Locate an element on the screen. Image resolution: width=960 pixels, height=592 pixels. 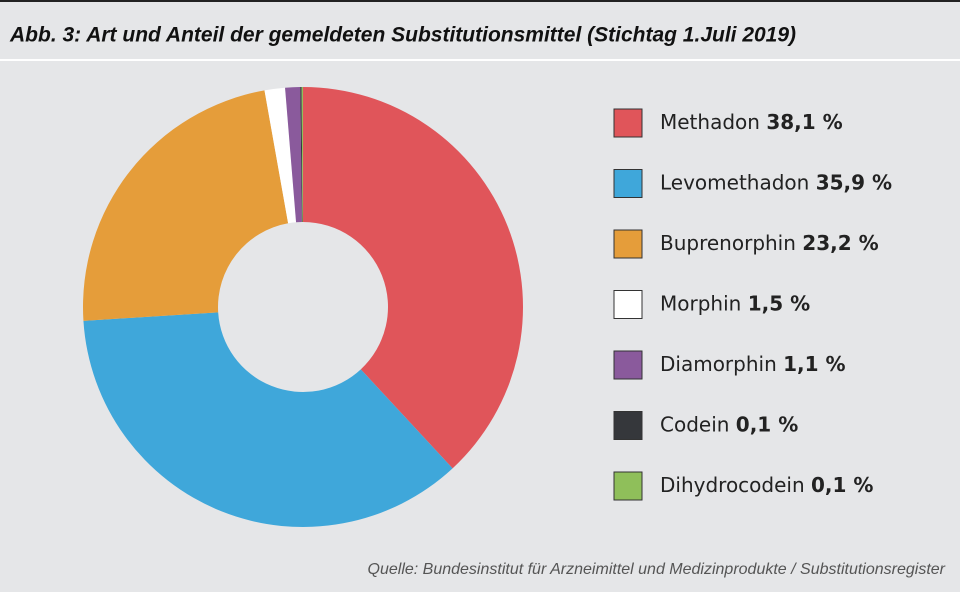
legend-entry: Diamorphin 1,1 % is located at coordinates (753, 364).